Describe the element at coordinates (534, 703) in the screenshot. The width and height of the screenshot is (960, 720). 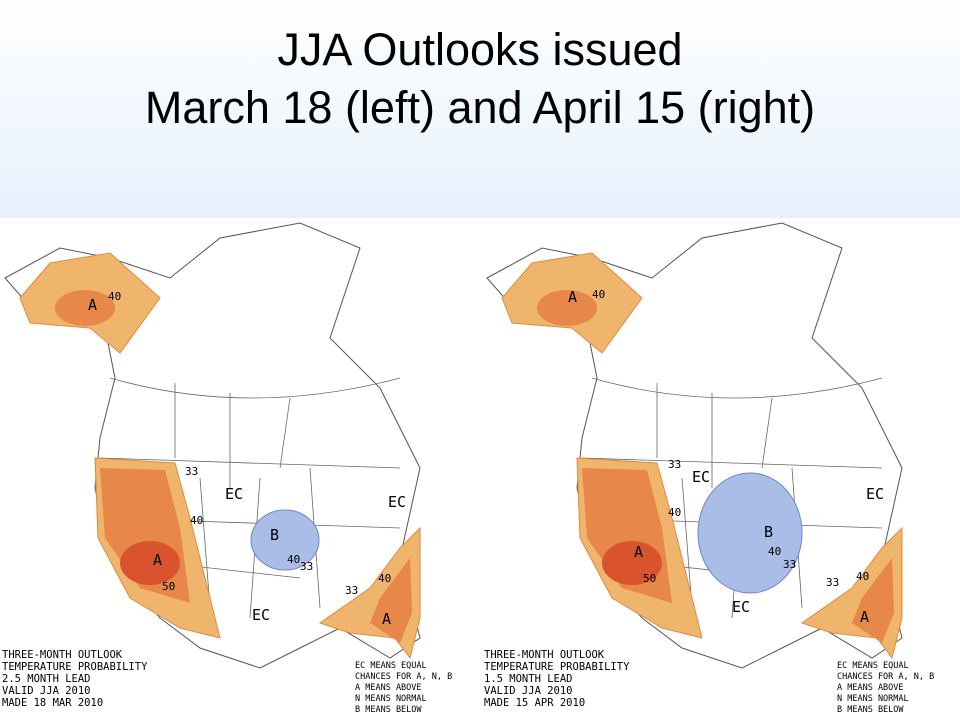
I see `outlook-header: MADE 15 APR 2010` at that location.